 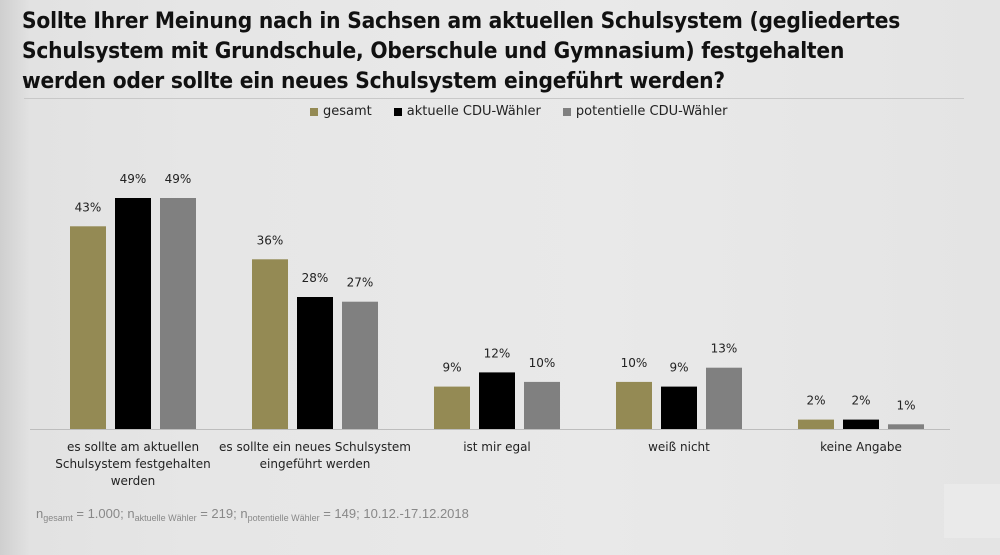 I want to click on category-label-line: es sollte ein neues Schulsystem, so click(x=315, y=447).